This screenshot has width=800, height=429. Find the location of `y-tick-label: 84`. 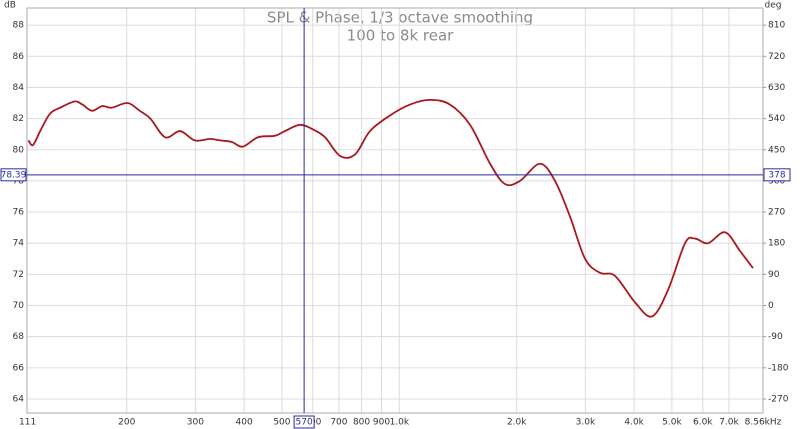

y-tick-label: 84 is located at coordinates (19, 88).